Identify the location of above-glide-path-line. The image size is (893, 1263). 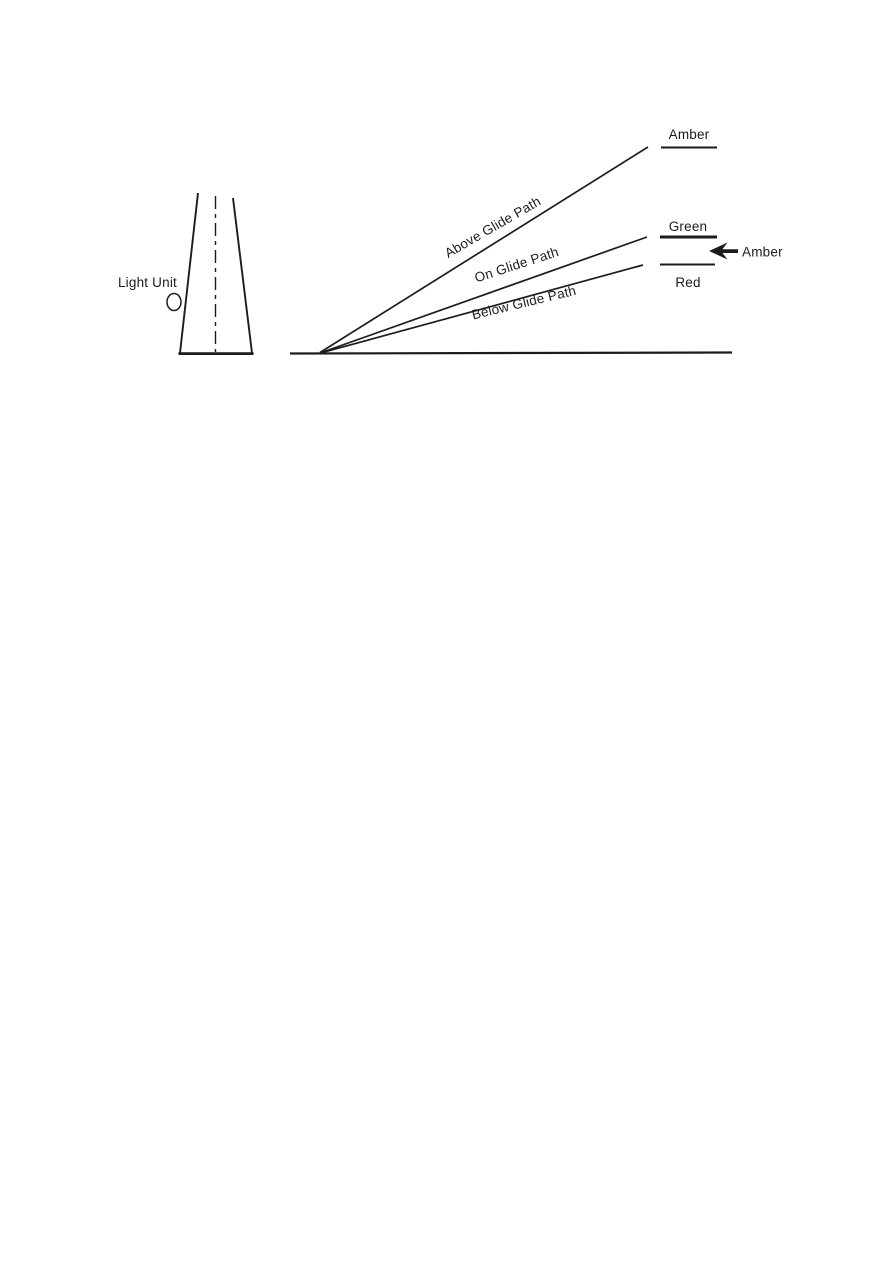
(484, 250).